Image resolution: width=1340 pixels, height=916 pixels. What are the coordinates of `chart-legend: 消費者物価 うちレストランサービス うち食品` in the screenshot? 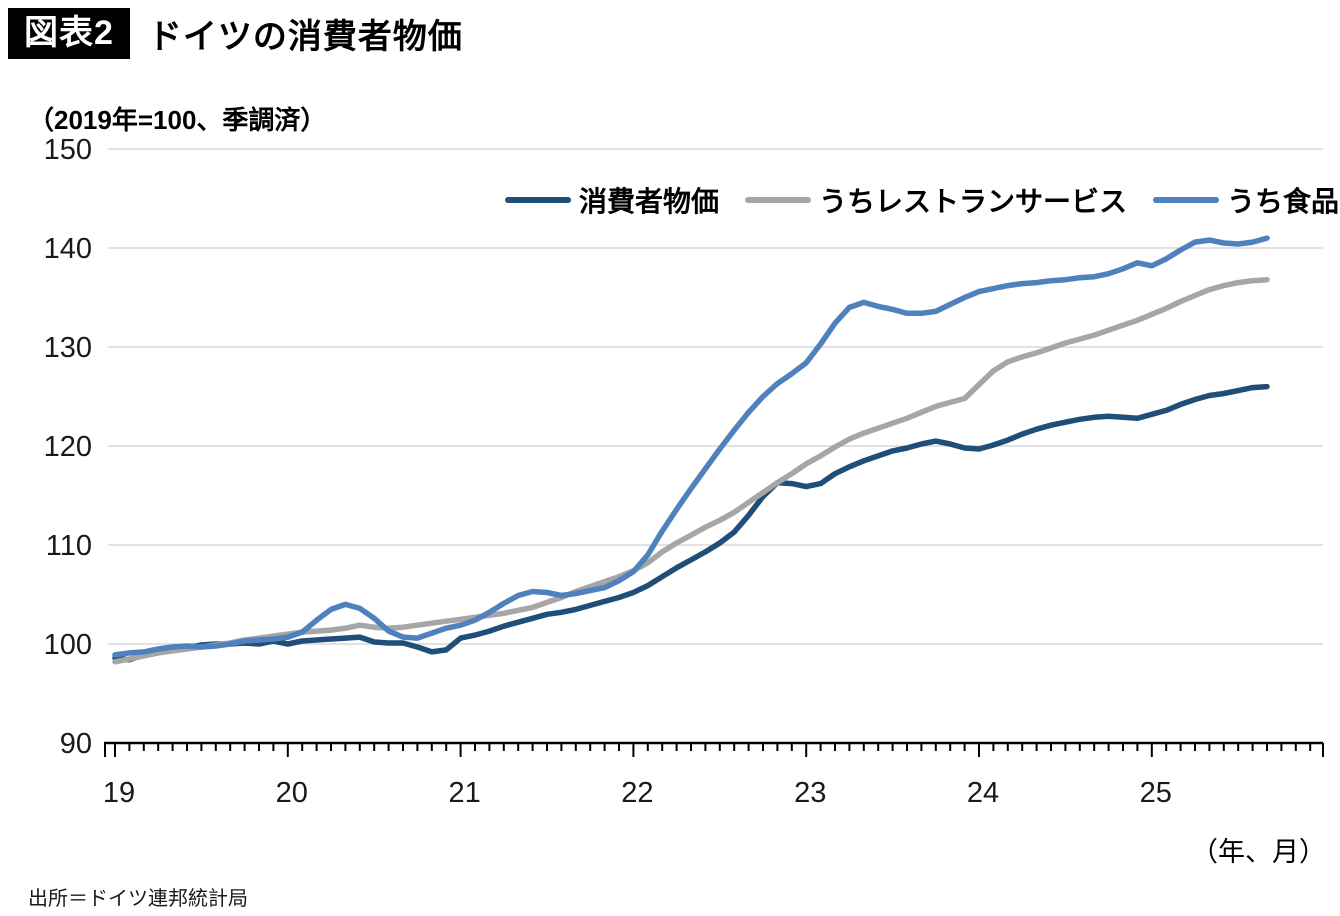 It's located at (922, 200).